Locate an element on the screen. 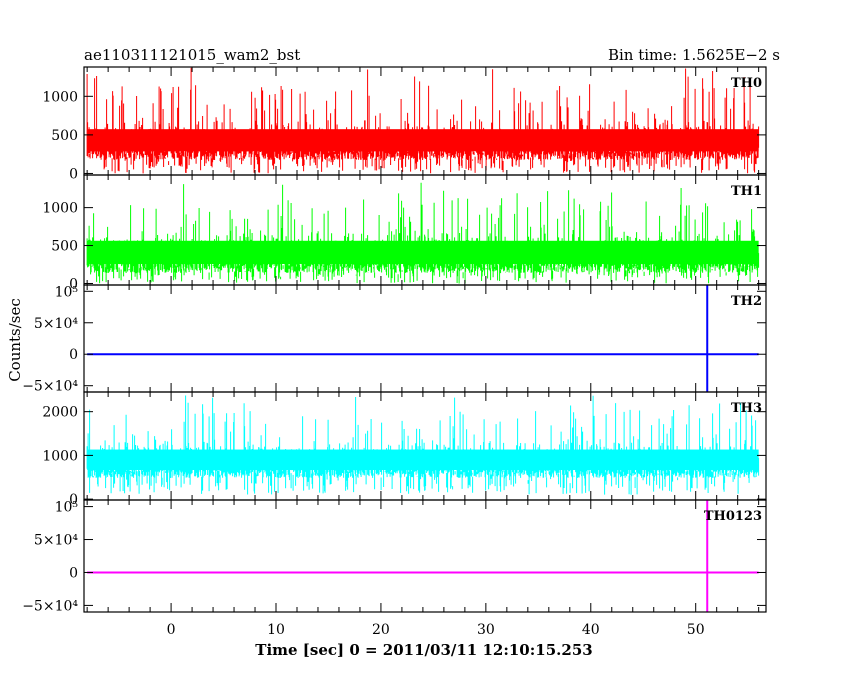 This screenshot has width=850, height=680. panel-th3: 0 1000 2000 TH3 is located at coordinates (404, 449).